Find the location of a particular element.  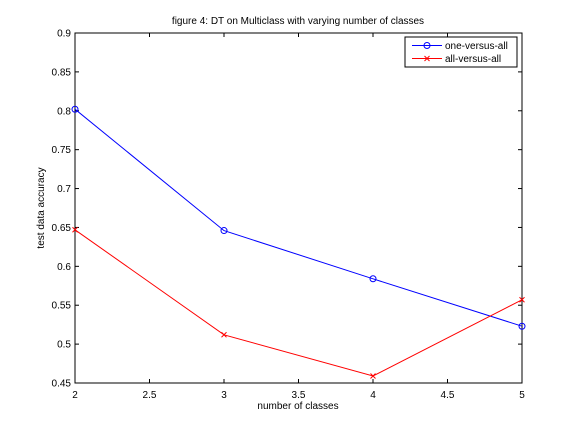

x-tick-label: 3.5 is located at coordinates (299, 395).